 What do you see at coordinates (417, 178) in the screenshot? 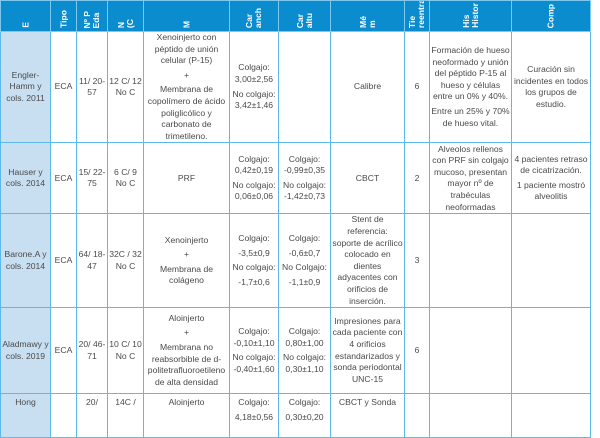
I see `cell-reentry-time: 2` at bounding box center [417, 178].